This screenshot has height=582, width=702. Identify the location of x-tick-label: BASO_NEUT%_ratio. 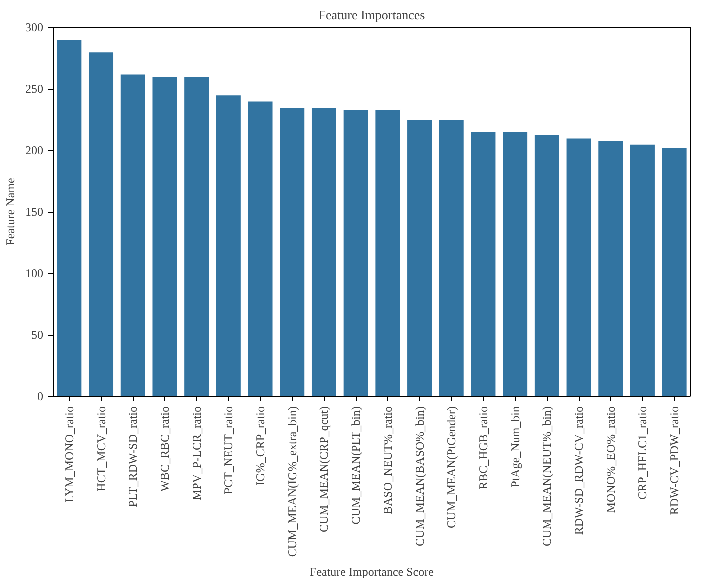
(387, 460).